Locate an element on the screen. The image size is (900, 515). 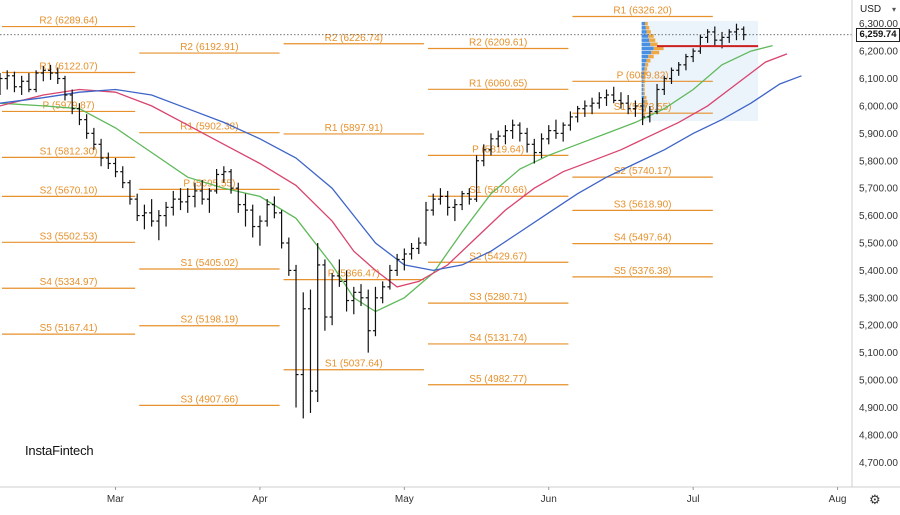
gear-icon: ⚙ is located at coordinates (875, 499).